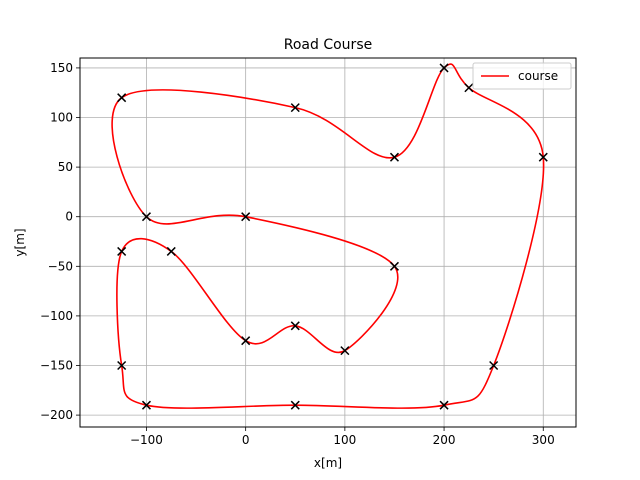 The width and height of the screenshot is (640, 480). Describe the element at coordinates (61, 118) in the screenshot. I see `y-tick-label: 100` at that location.